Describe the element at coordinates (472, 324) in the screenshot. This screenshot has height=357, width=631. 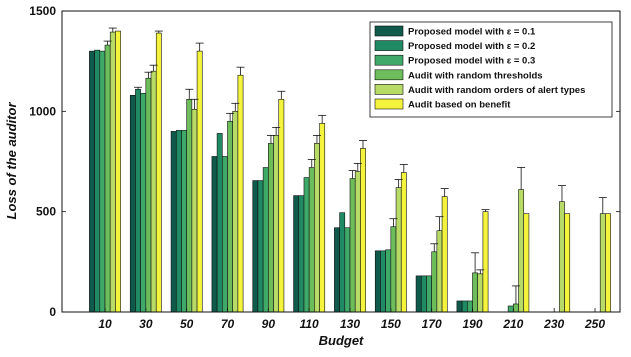
I see `x-tick-label-190: 190` at that location.